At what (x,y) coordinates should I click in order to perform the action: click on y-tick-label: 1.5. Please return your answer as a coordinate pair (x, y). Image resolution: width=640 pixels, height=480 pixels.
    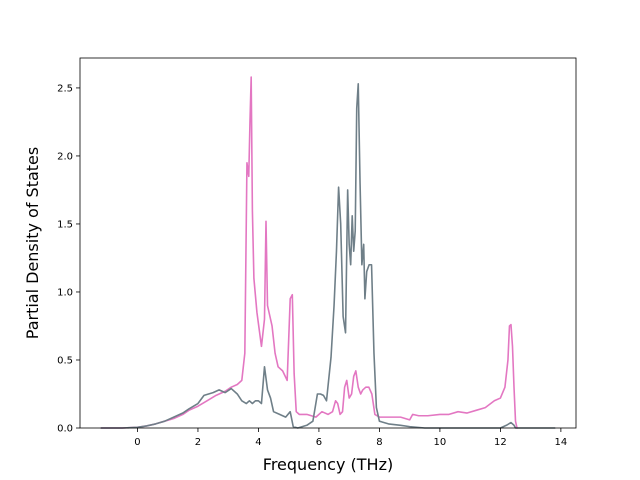
    Looking at the image, I should click on (65, 224).